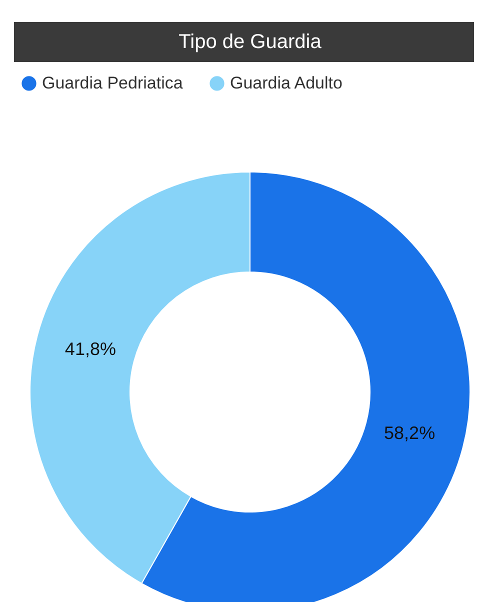 The height and width of the screenshot is (602, 480). Describe the element at coordinates (113, 82) in the screenshot. I see `legend-label: Guardia Pedriatica` at that location.